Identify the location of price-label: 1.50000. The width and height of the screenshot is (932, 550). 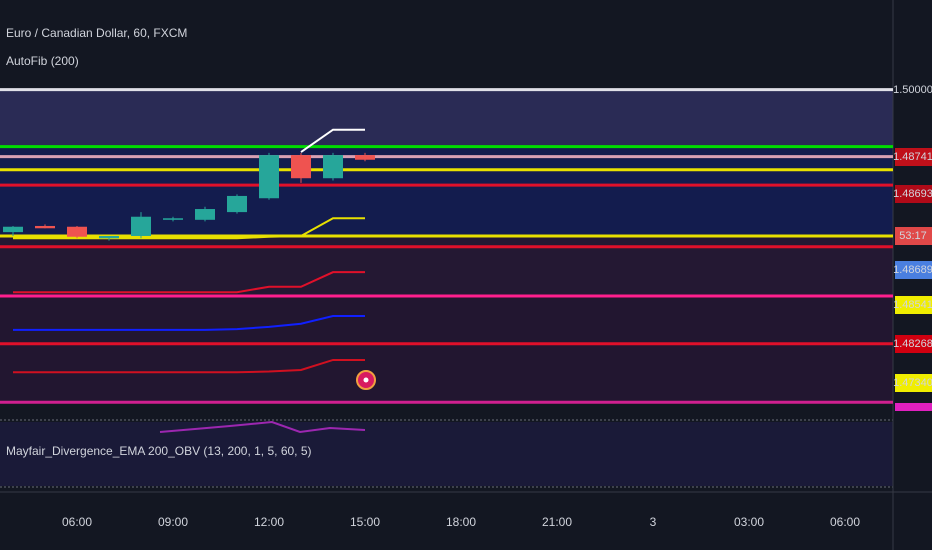
(912, 90).